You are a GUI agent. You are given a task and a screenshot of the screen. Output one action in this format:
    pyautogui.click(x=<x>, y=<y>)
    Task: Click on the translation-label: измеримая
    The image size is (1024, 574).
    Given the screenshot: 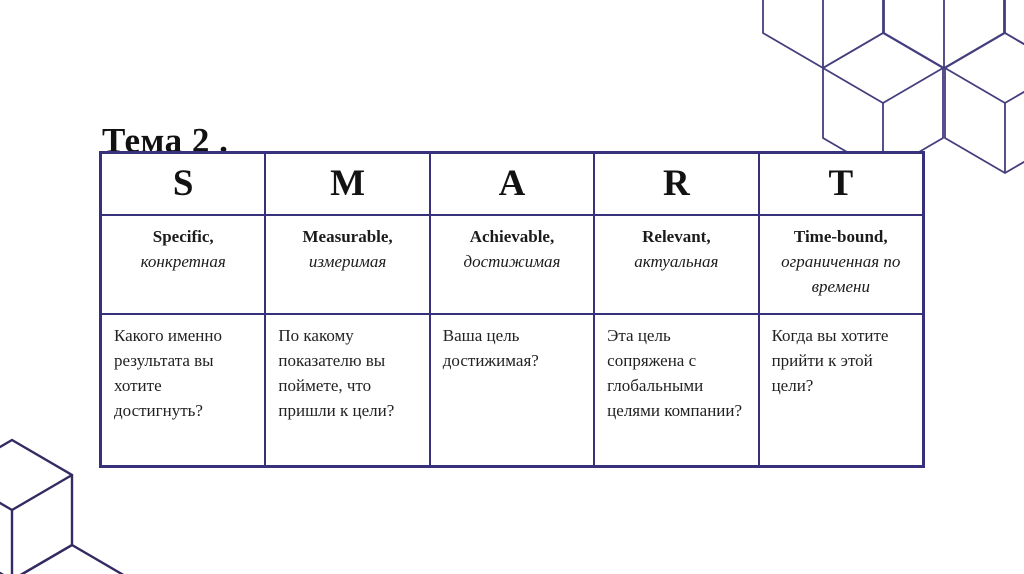 What is the action you would take?
    pyautogui.click(x=347, y=261)
    